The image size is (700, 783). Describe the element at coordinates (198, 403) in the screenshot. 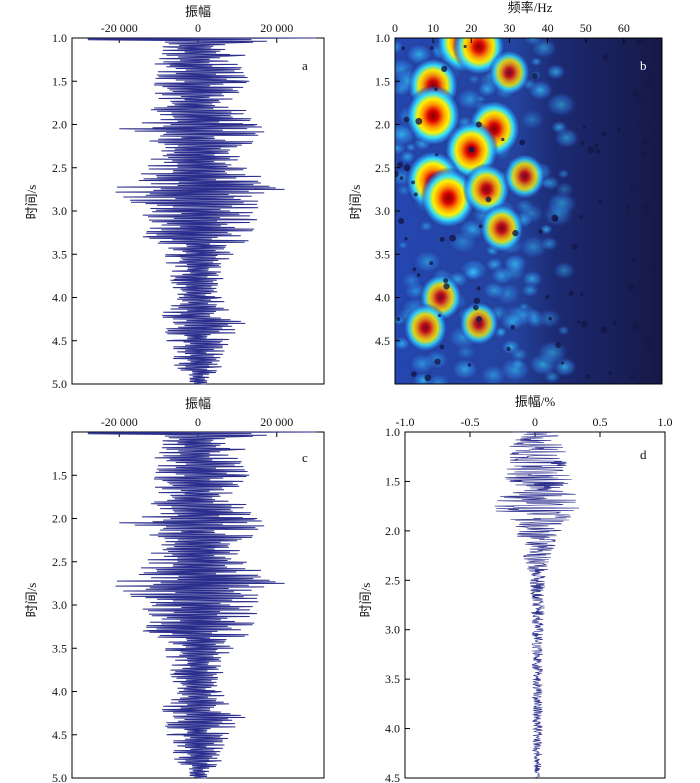

I see `x-axis-title: 振幅` at that location.